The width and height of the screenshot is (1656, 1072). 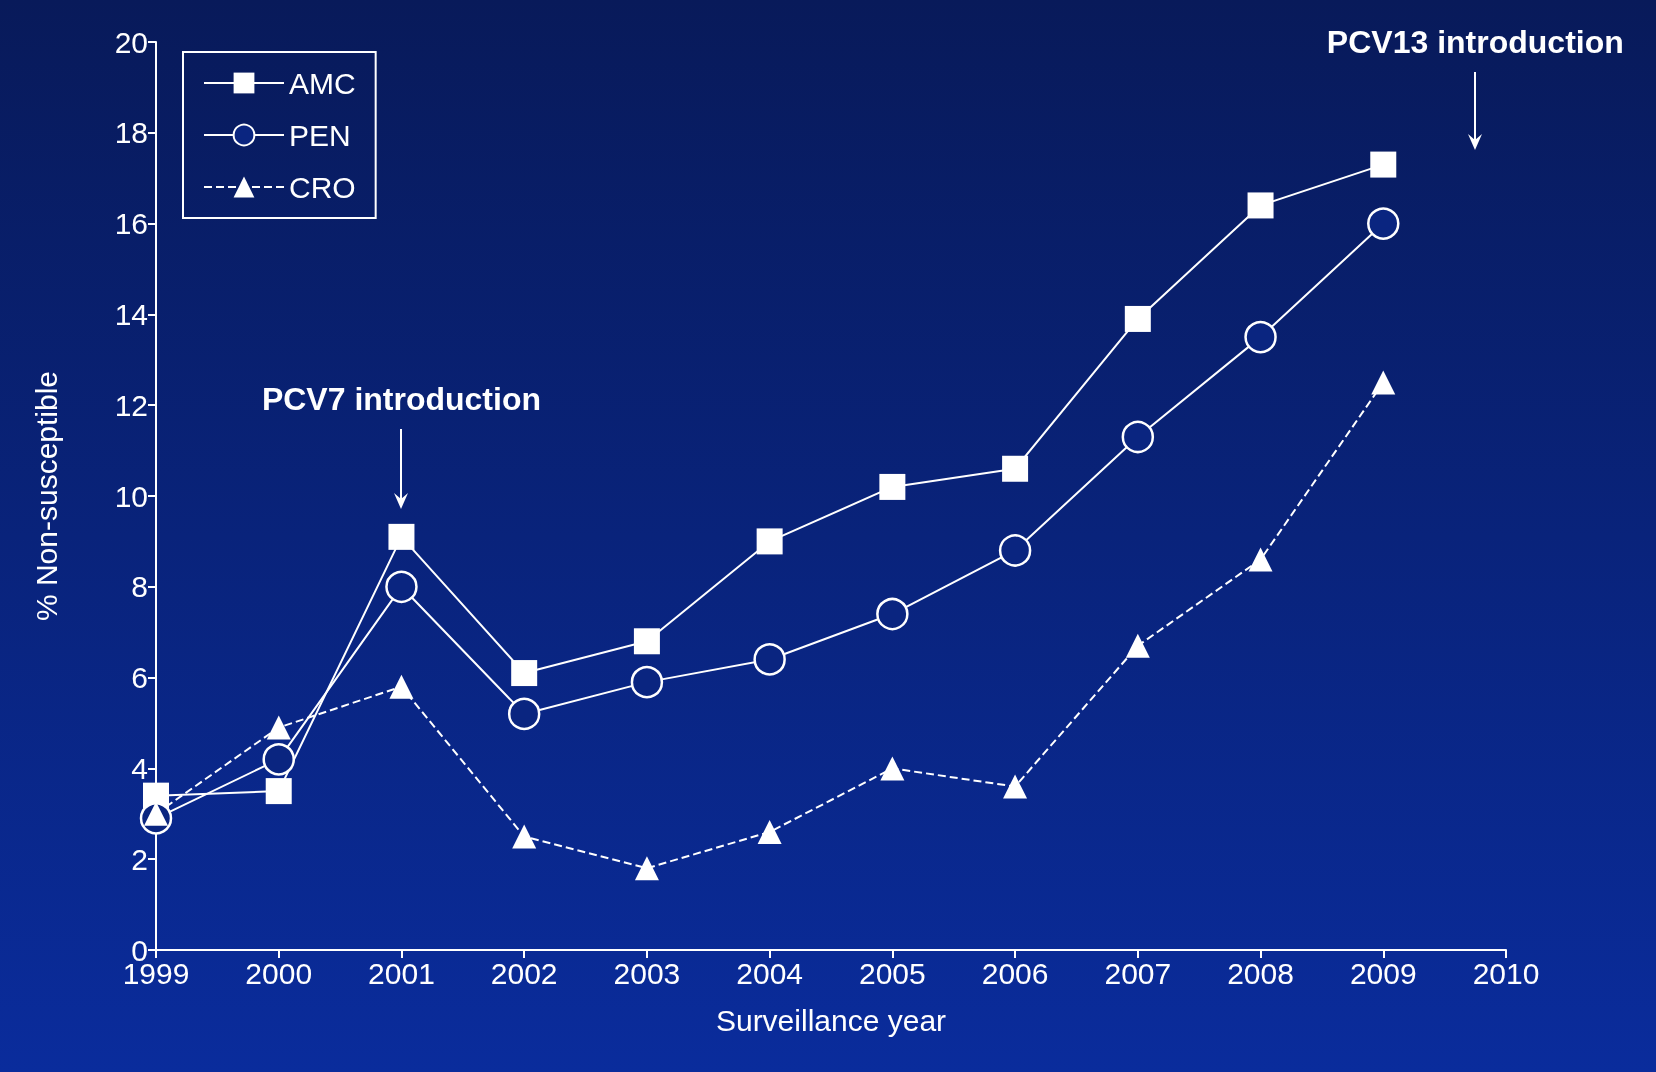 What do you see at coordinates (139, 587) in the screenshot?
I see `y-tick-label: 8` at bounding box center [139, 587].